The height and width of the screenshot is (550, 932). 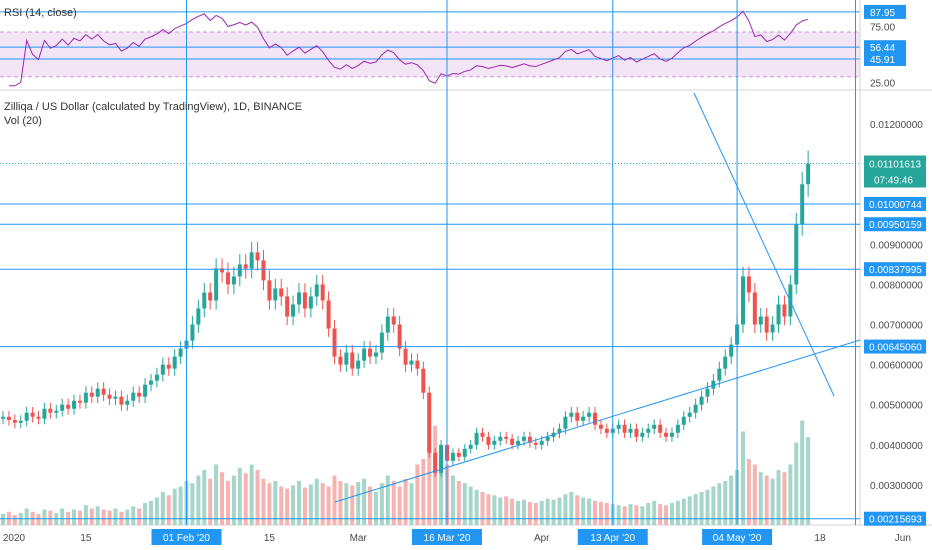 I want to click on rsi-tick-label: 75.00, so click(x=882, y=27).